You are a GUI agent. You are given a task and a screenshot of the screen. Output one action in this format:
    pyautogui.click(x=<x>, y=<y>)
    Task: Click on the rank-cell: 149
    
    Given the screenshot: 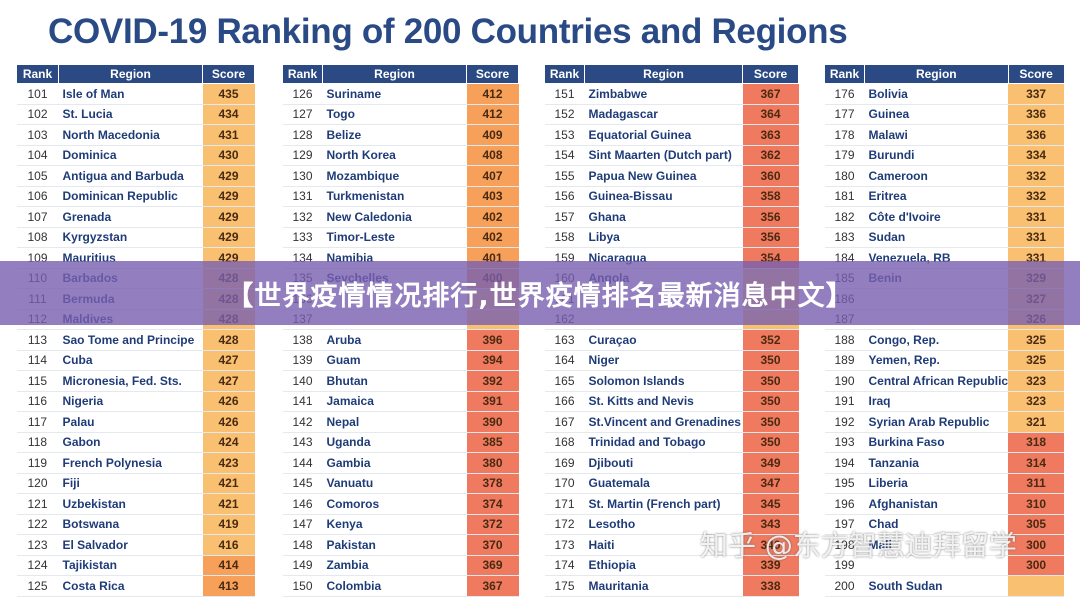 What is the action you would take?
    pyautogui.click(x=302, y=565)
    